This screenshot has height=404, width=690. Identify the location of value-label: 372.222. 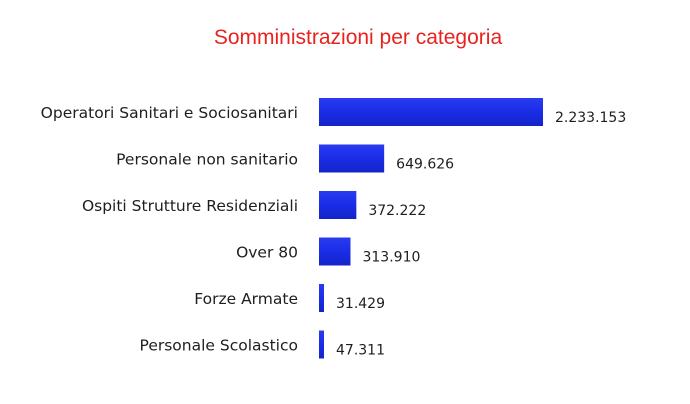
(397, 211).